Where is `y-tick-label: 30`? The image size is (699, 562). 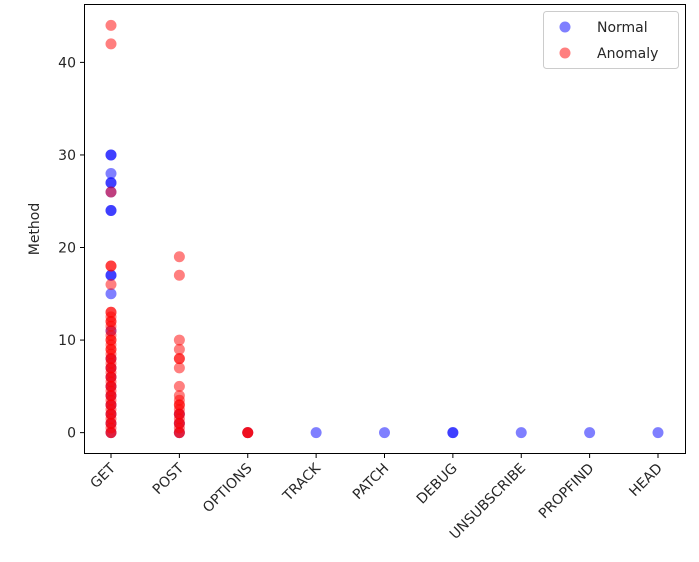
y-tick-label: 30 is located at coordinates (67, 156).